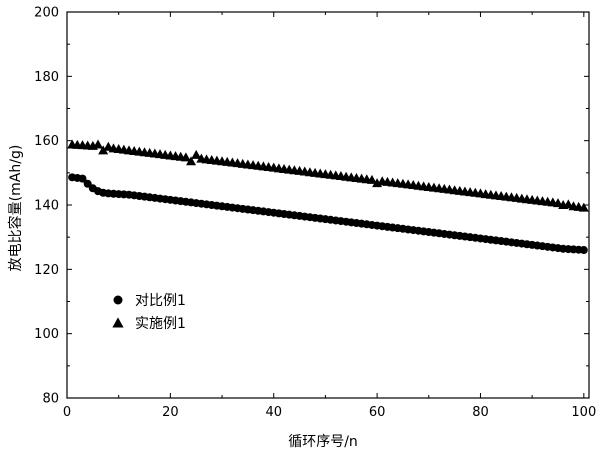 This screenshot has height=459, width=600. Describe the element at coordinates (170, 412) in the screenshot. I see `x-tick-label: 20` at that location.